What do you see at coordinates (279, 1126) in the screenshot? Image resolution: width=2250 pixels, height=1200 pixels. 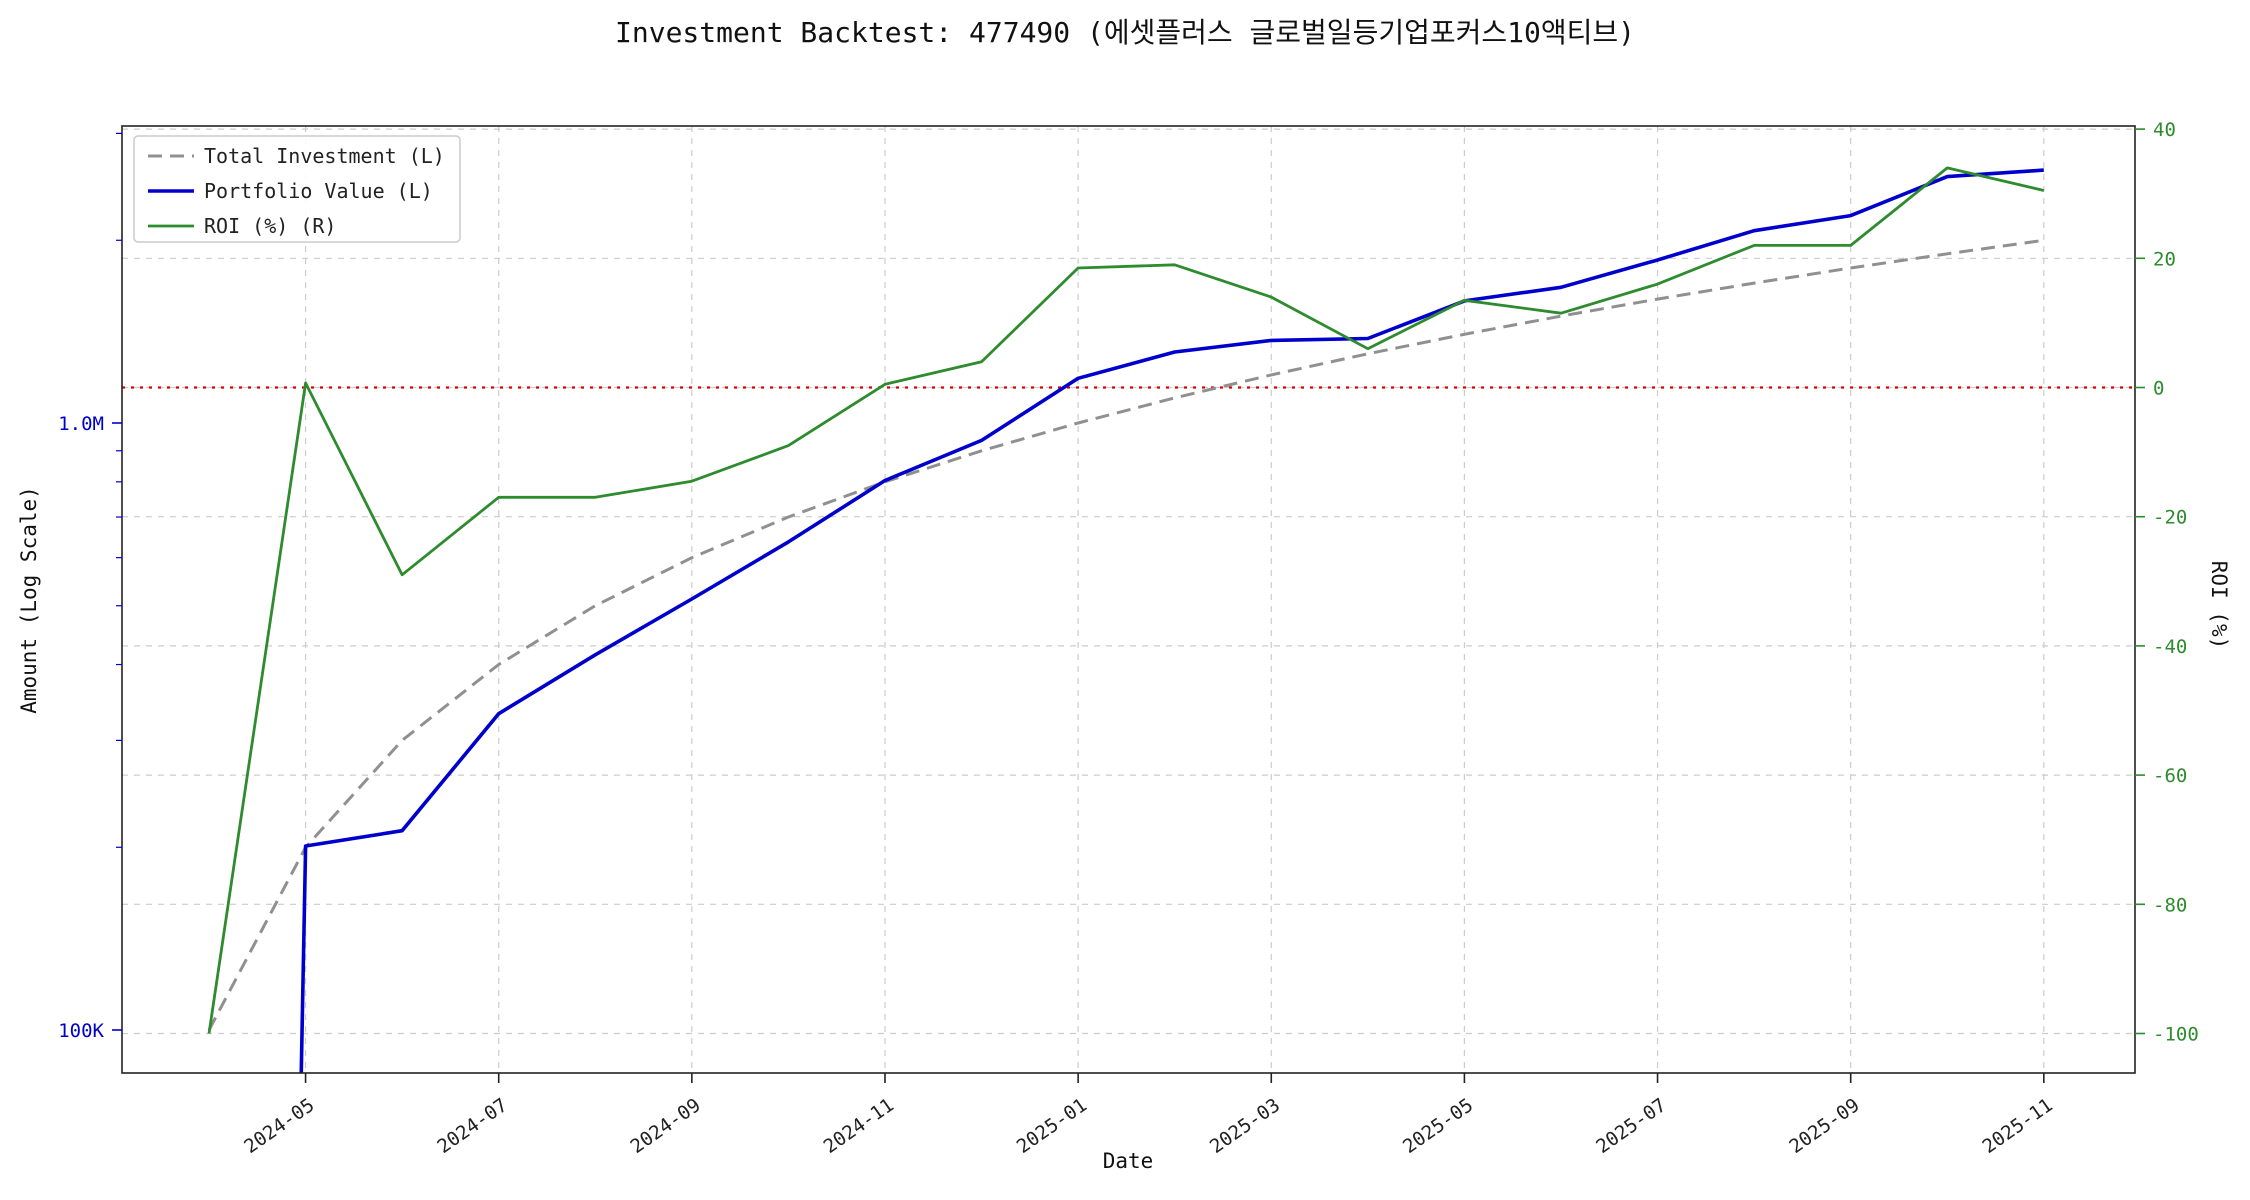 I see `x-tick-label: 2024-05` at bounding box center [279, 1126].